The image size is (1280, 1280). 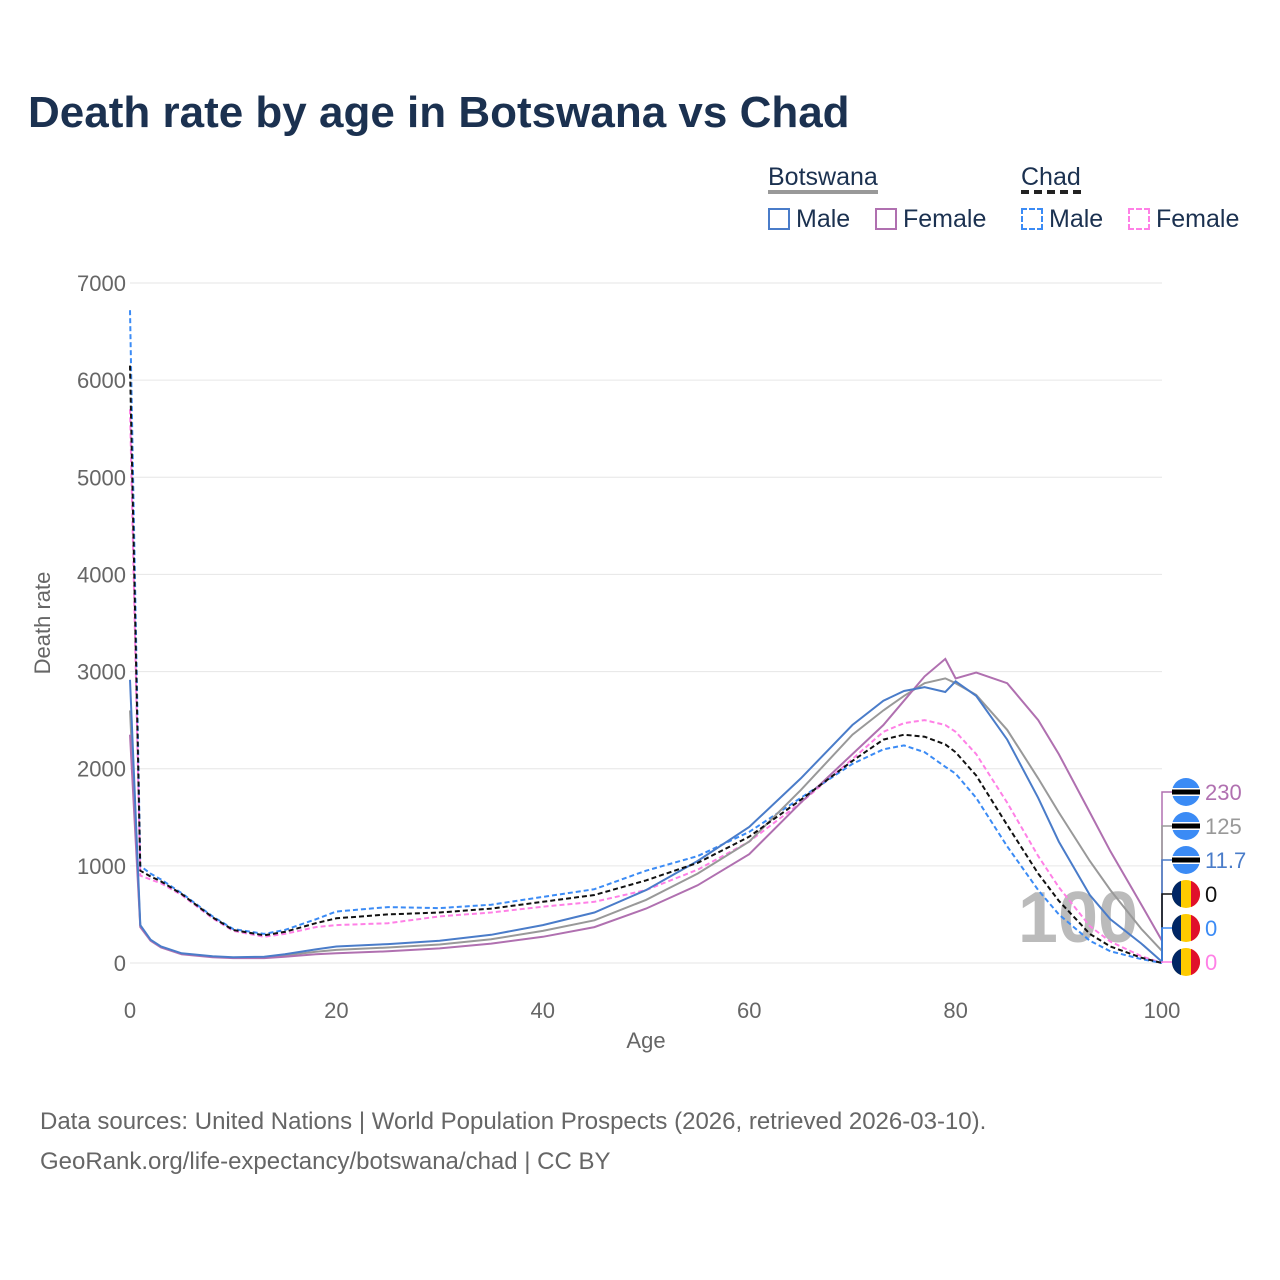 What do you see at coordinates (120, 963) in the screenshot?
I see `y-tick-label: 0` at bounding box center [120, 963].